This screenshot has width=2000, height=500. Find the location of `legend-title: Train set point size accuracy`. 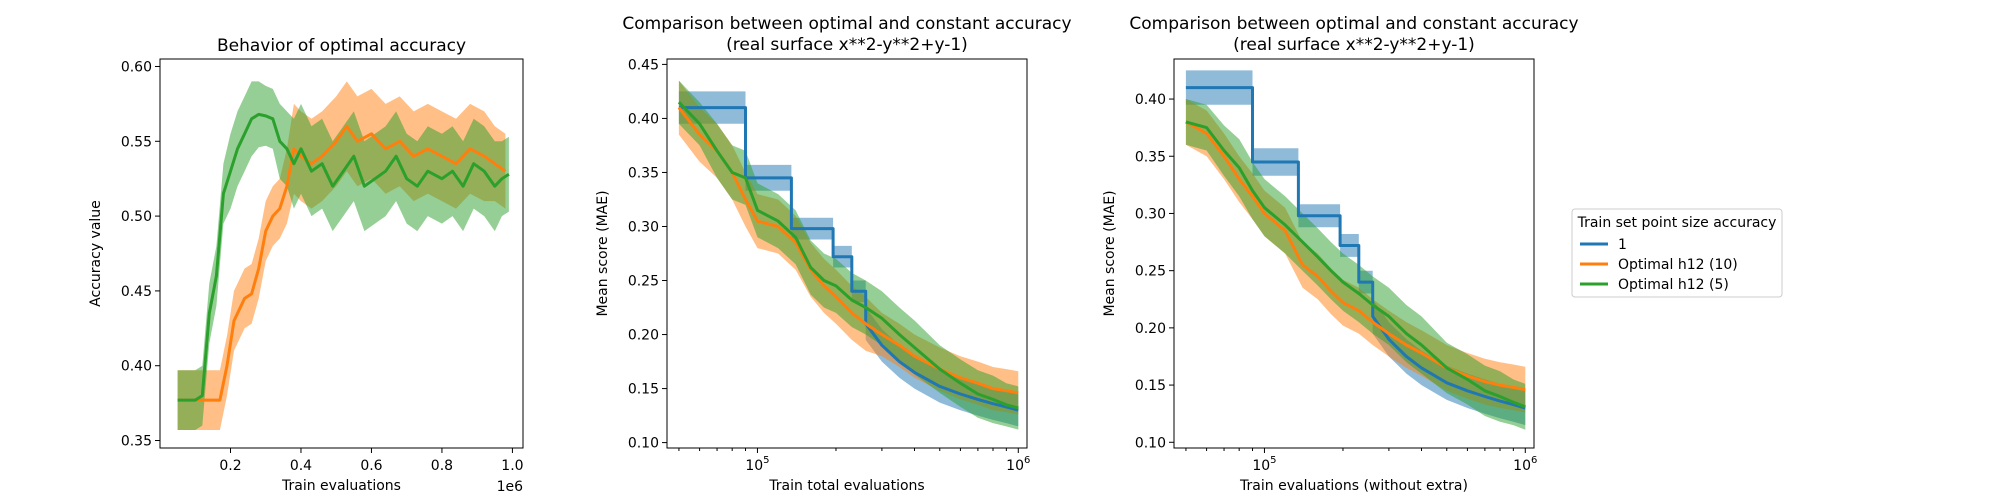

legend-title: Train set point size accuracy is located at coordinates (1677, 223).